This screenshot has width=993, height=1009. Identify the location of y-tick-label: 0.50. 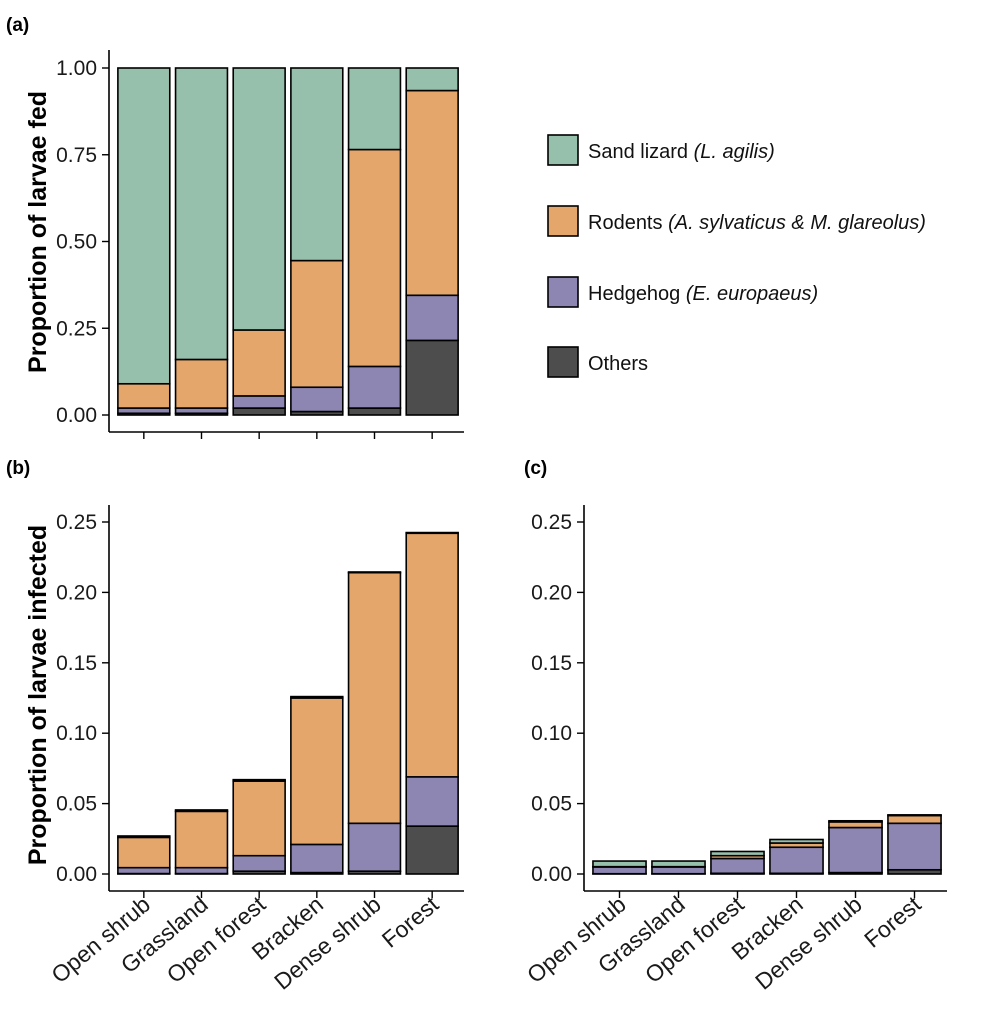
(76, 242).